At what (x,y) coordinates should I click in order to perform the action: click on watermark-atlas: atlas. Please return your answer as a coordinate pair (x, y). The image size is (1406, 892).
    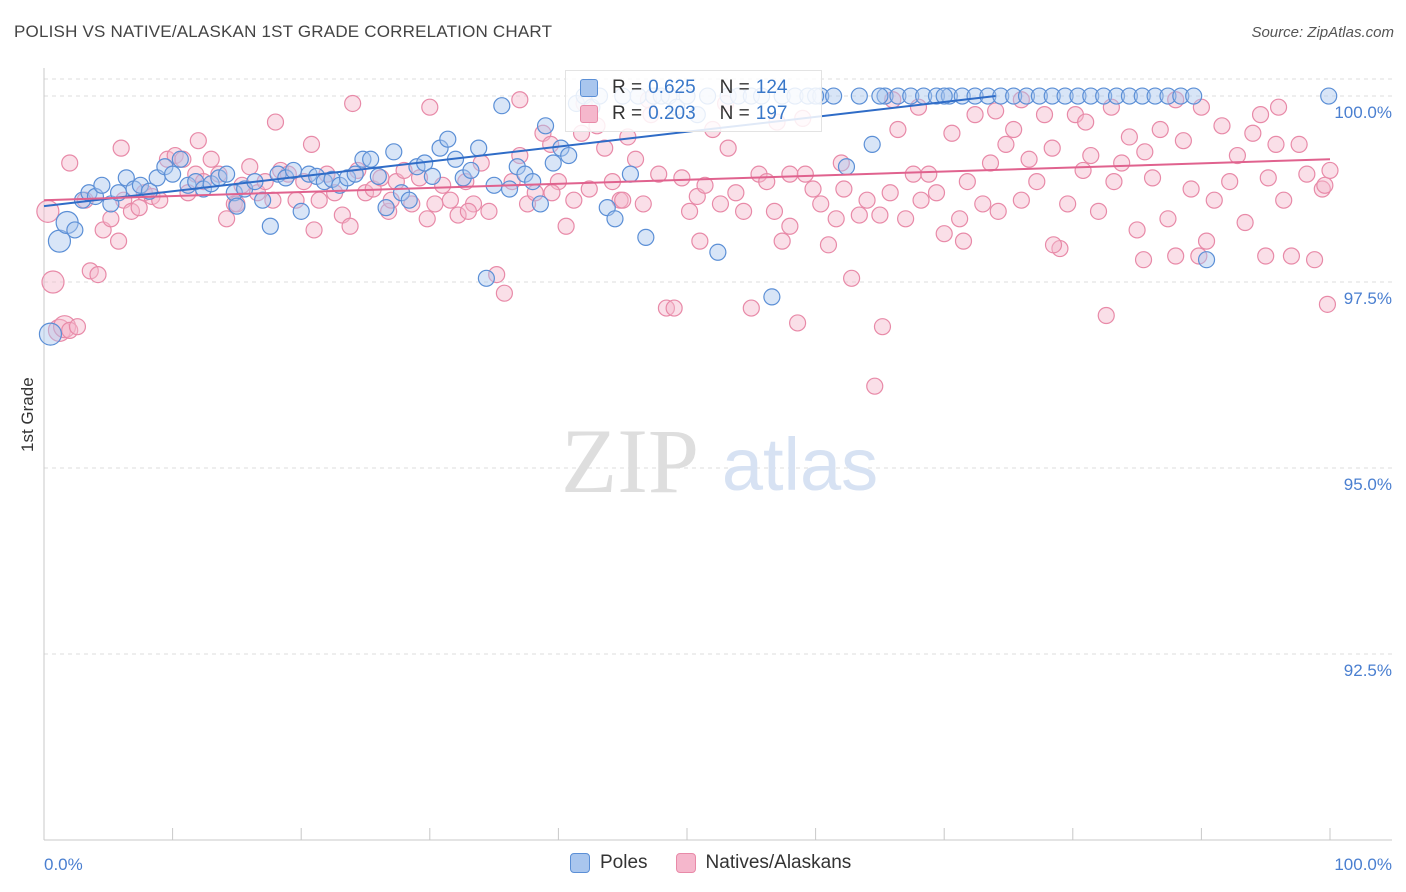
    Looking at the image, I should click on (800, 464).